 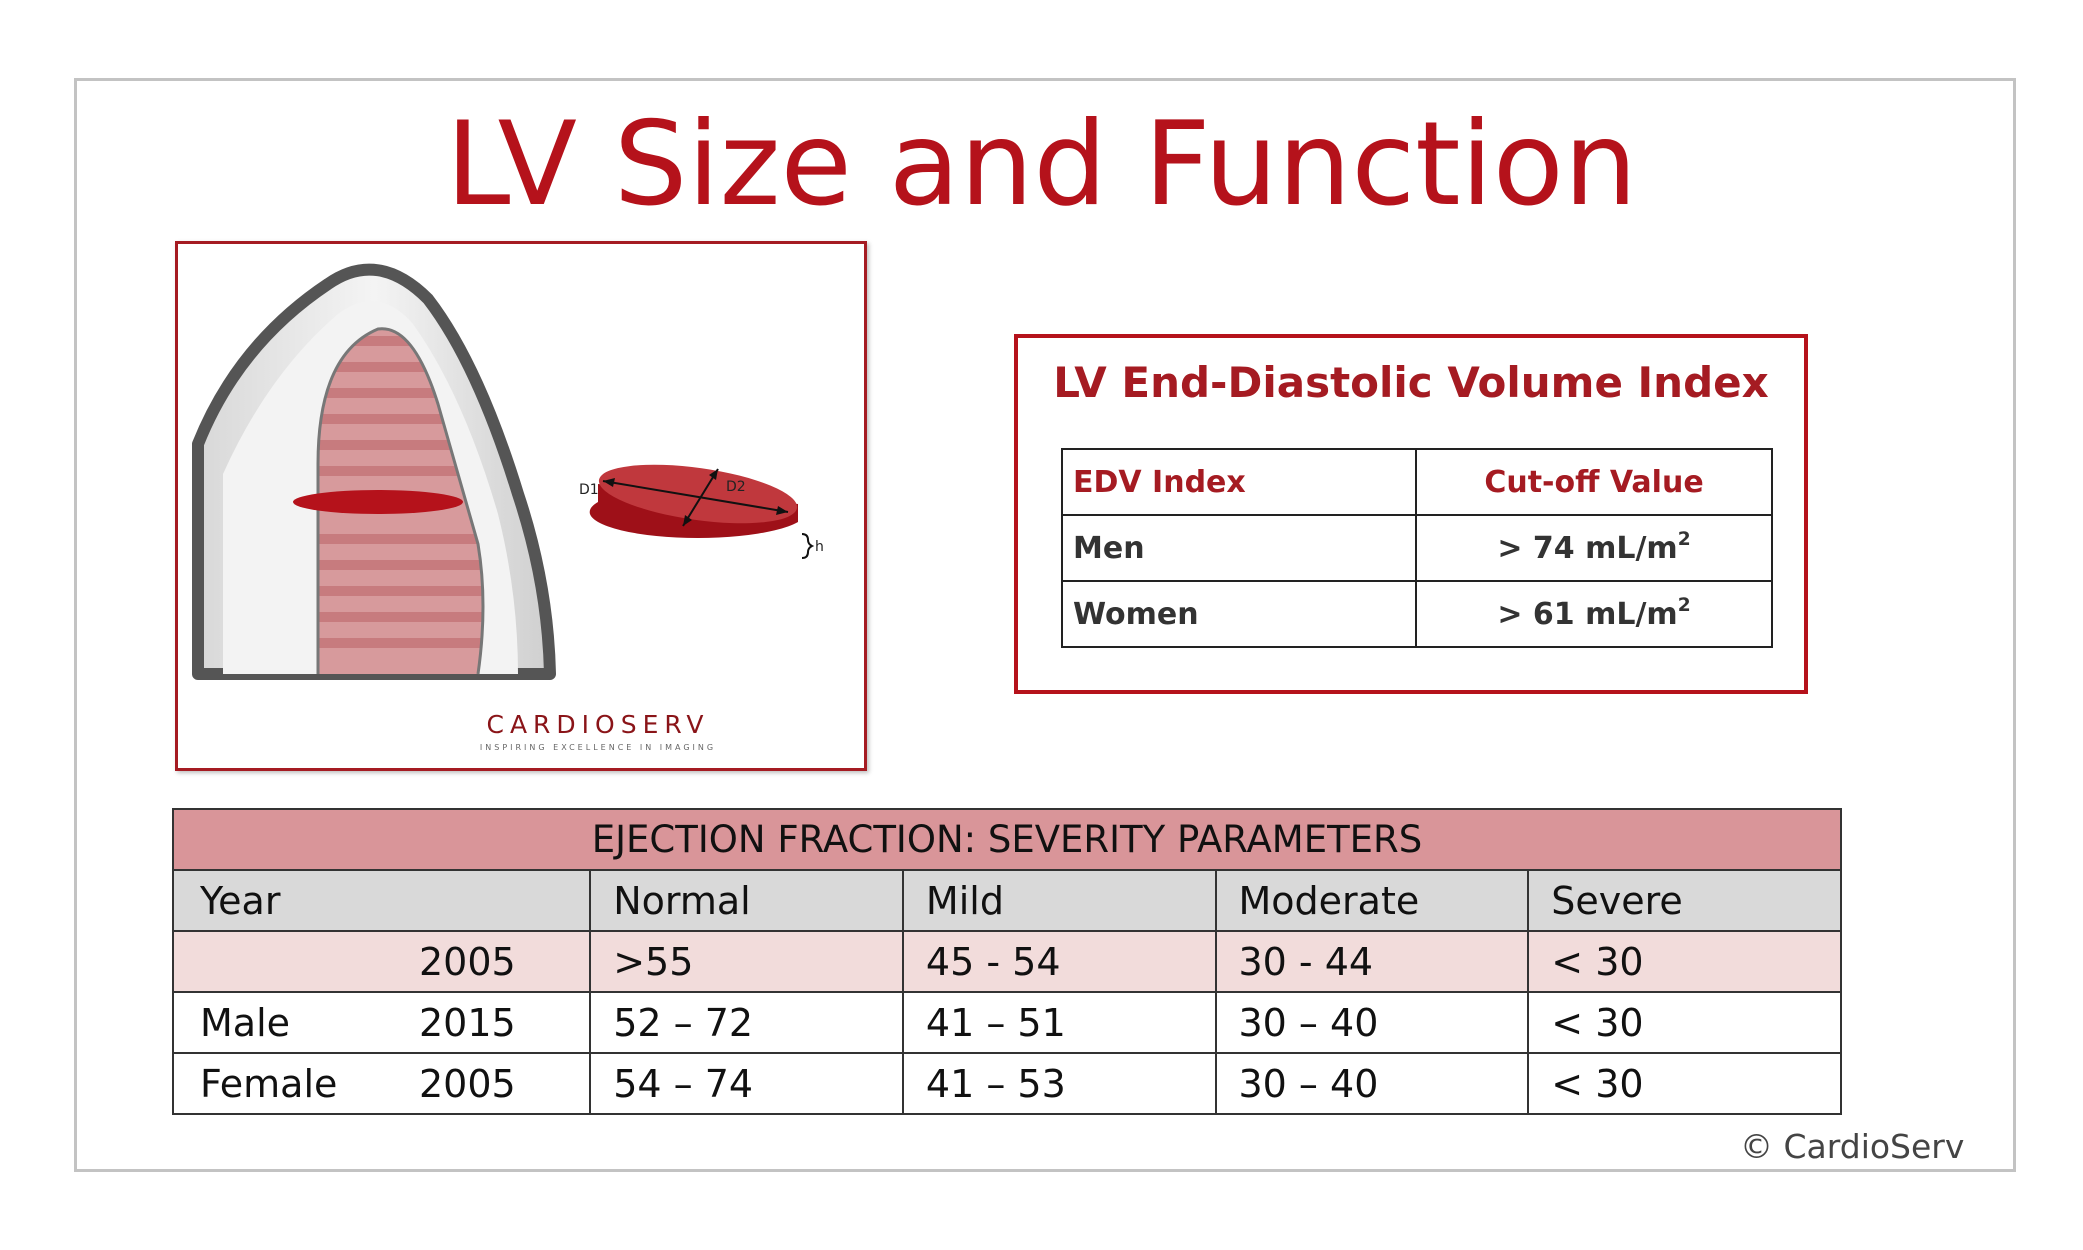 I want to click on table-row: Women > 61 mL/m2, so click(x=1417, y=614).